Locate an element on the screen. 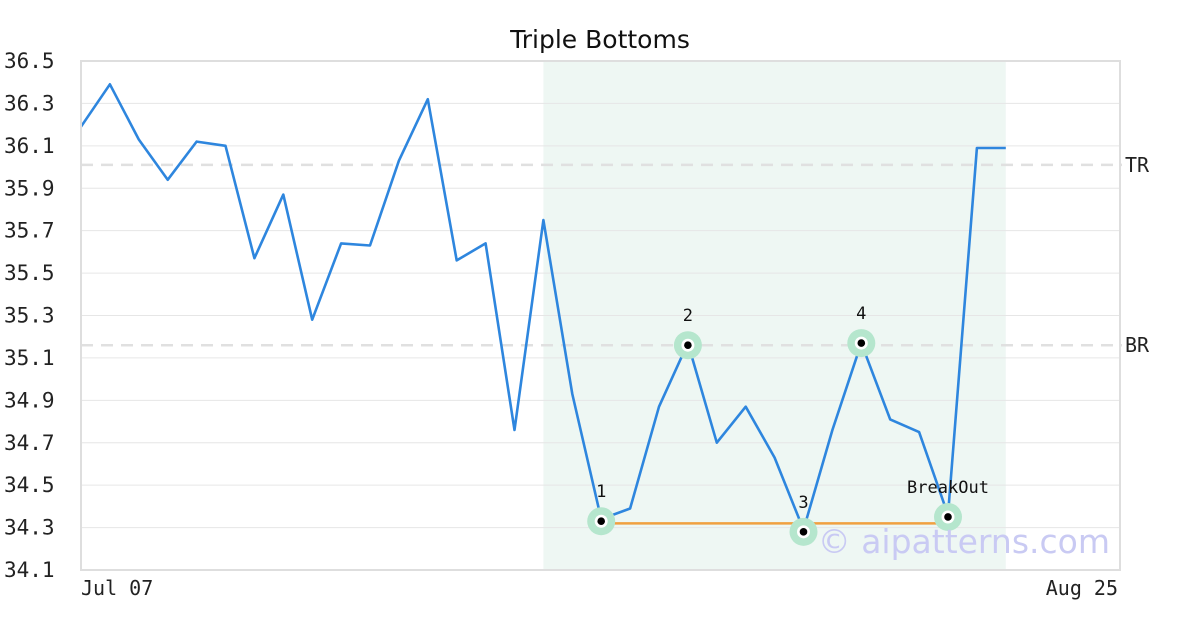 The width and height of the screenshot is (1200, 630). reference-label-tr: TR is located at coordinates (1137, 165).